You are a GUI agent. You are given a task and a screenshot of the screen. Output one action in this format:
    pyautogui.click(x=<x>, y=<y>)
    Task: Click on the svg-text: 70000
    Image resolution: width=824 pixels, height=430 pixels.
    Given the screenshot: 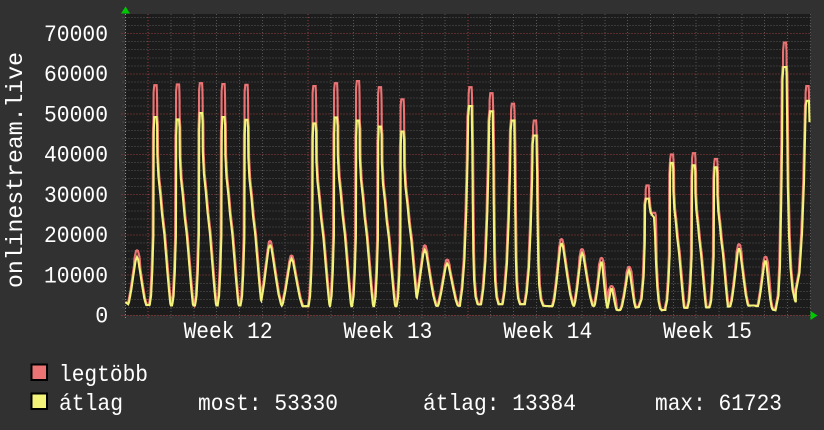 What is the action you would take?
    pyautogui.click(x=76, y=35)
    